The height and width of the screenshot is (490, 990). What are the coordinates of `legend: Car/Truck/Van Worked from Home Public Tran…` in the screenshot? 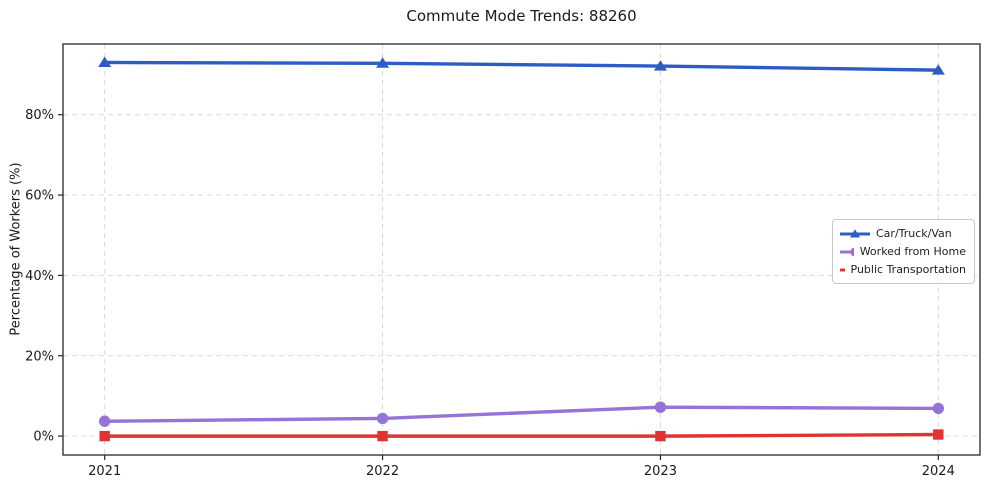 It's located at (903, 251).